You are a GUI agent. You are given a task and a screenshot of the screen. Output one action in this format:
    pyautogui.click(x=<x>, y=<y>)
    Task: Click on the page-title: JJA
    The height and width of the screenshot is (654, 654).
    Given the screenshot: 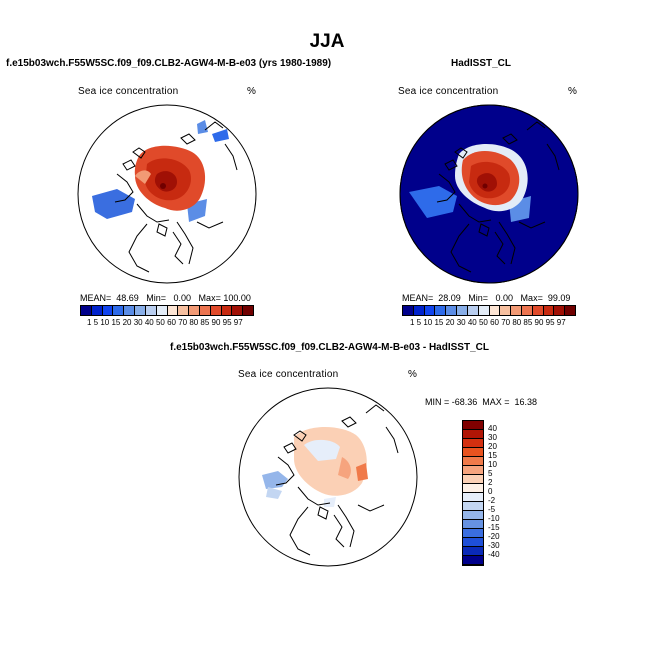 What is the action you would take?
    pyautogui.click(x=327, y=41)
    